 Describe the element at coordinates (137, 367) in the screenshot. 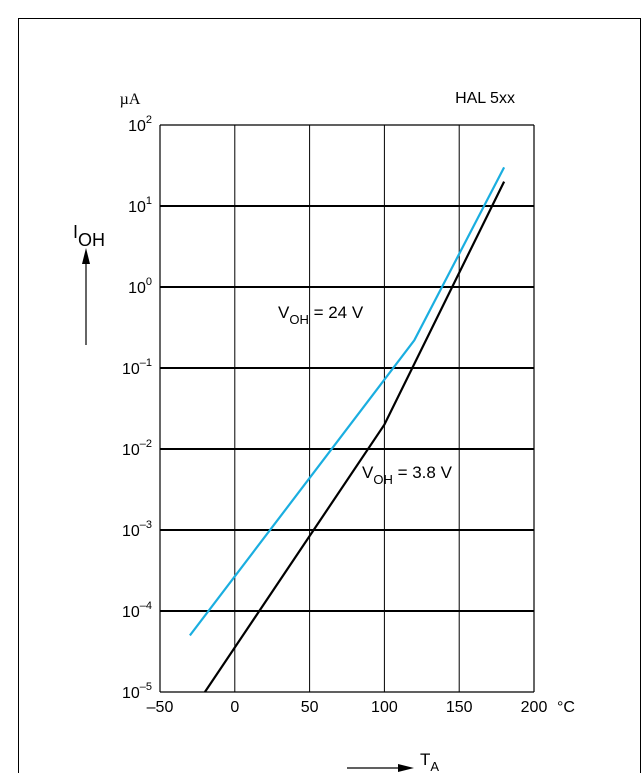

I see `y-tick-label: 10⁻¹` at that location.